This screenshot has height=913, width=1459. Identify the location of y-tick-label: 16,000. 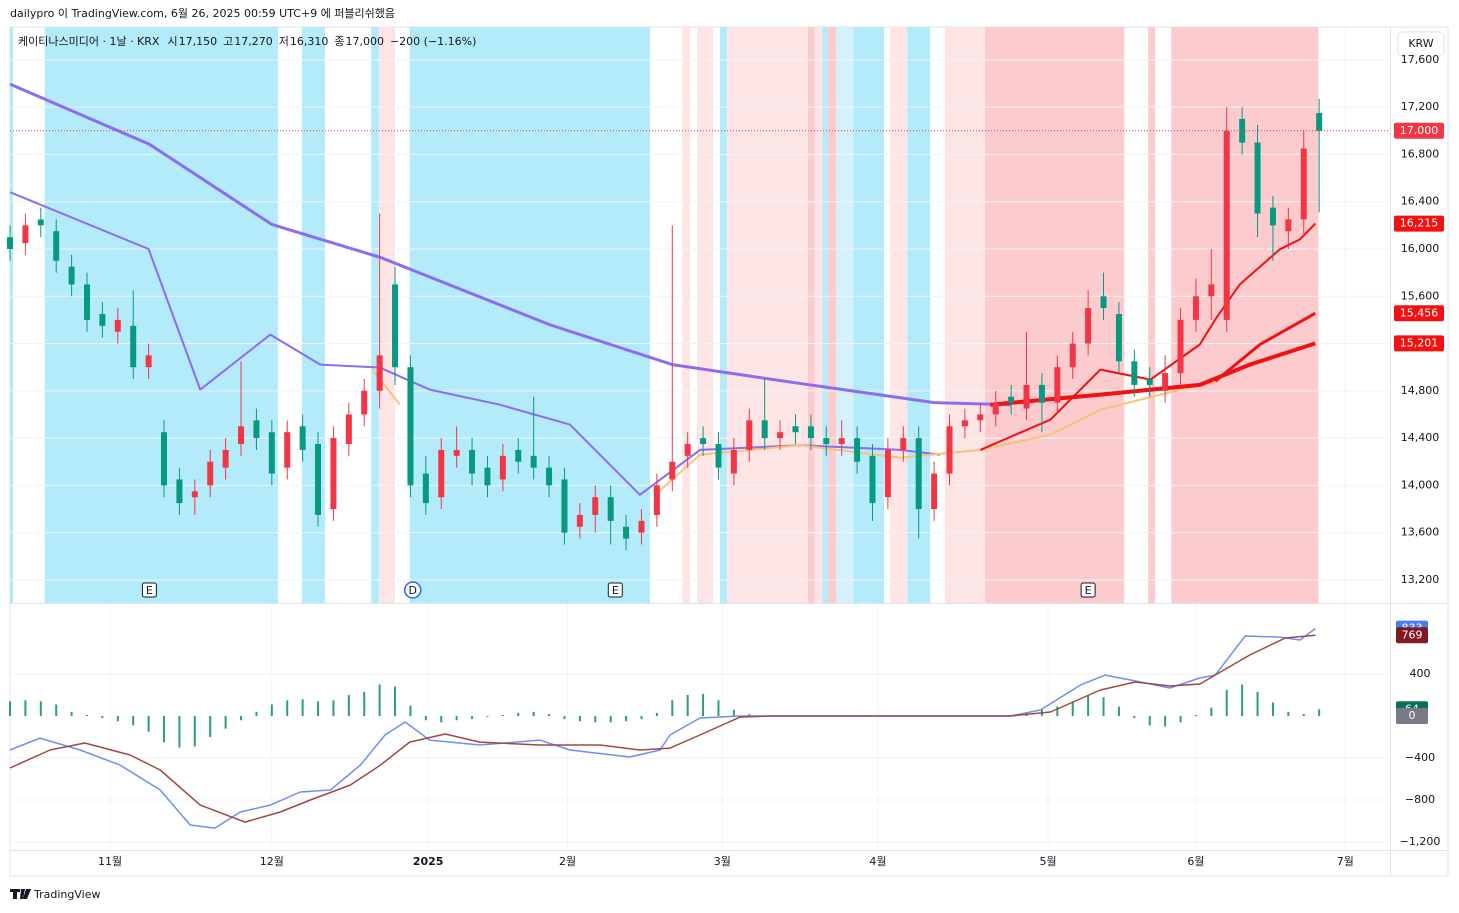
(1420, 248).